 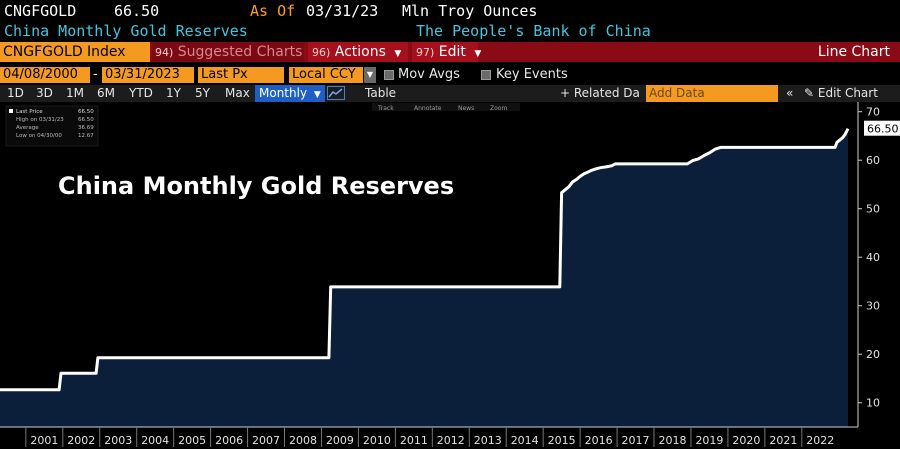 What do you see at coordinates (75, 52) in the screenshot?
I see `security-index-field: CNGFGOLD Index` at bounding box center [75, 52].